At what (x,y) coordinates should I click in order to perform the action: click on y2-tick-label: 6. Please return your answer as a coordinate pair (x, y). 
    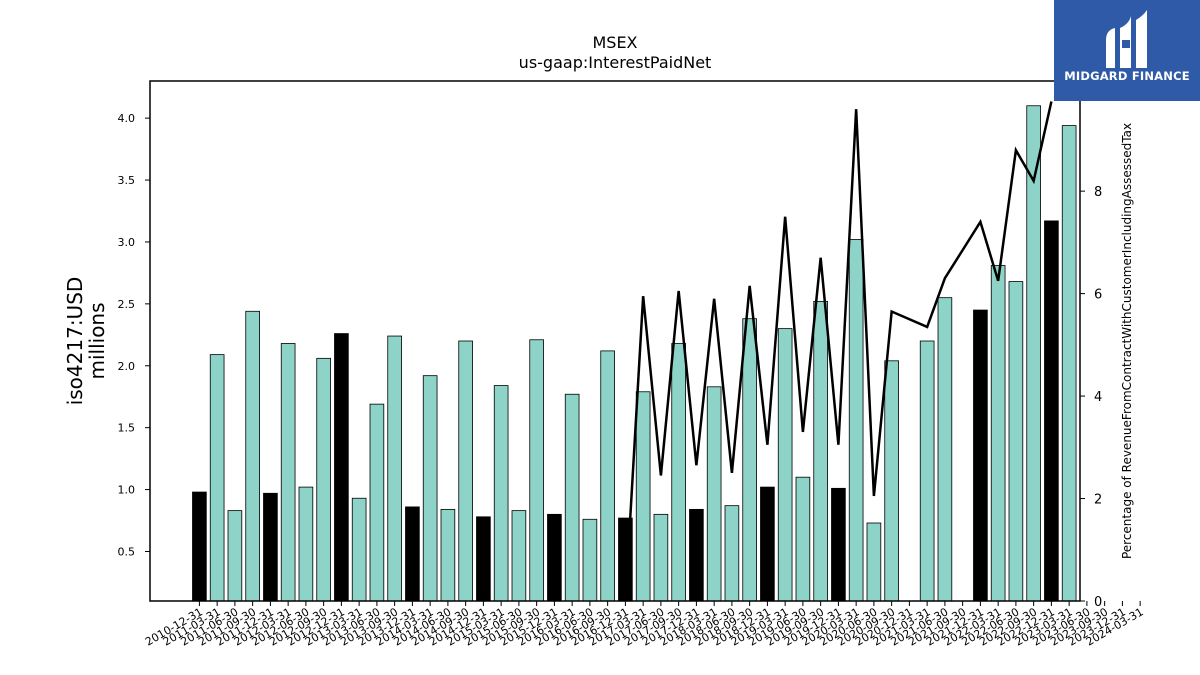
    Looking at the image, I should click on (1098, 295).